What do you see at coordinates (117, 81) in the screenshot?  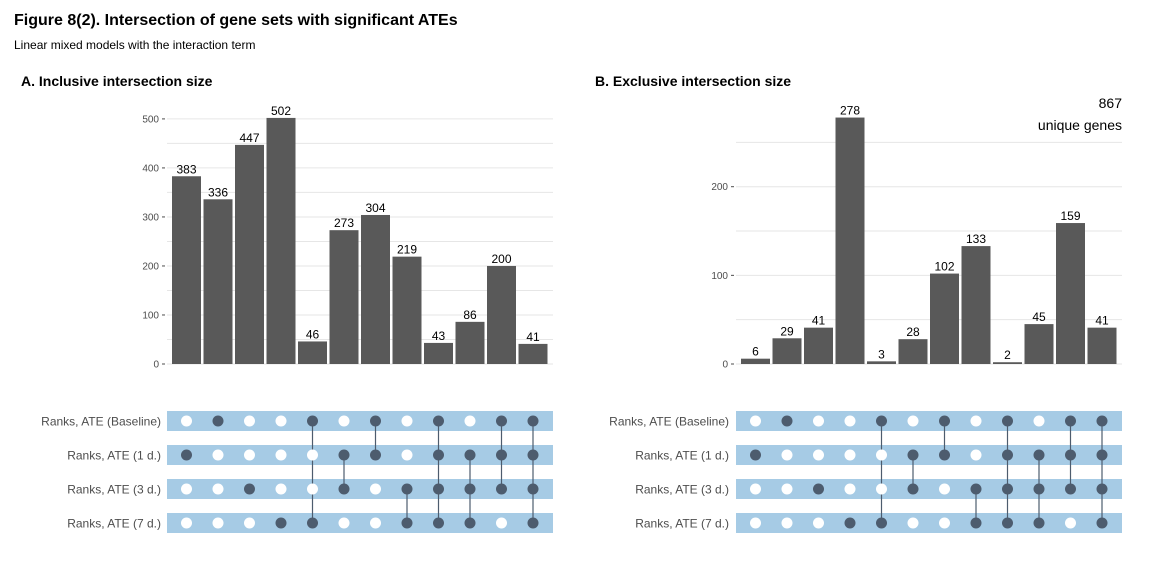 I see `panel-a-title: A. Inclusive intersection size` at bounding box center [117, 81].